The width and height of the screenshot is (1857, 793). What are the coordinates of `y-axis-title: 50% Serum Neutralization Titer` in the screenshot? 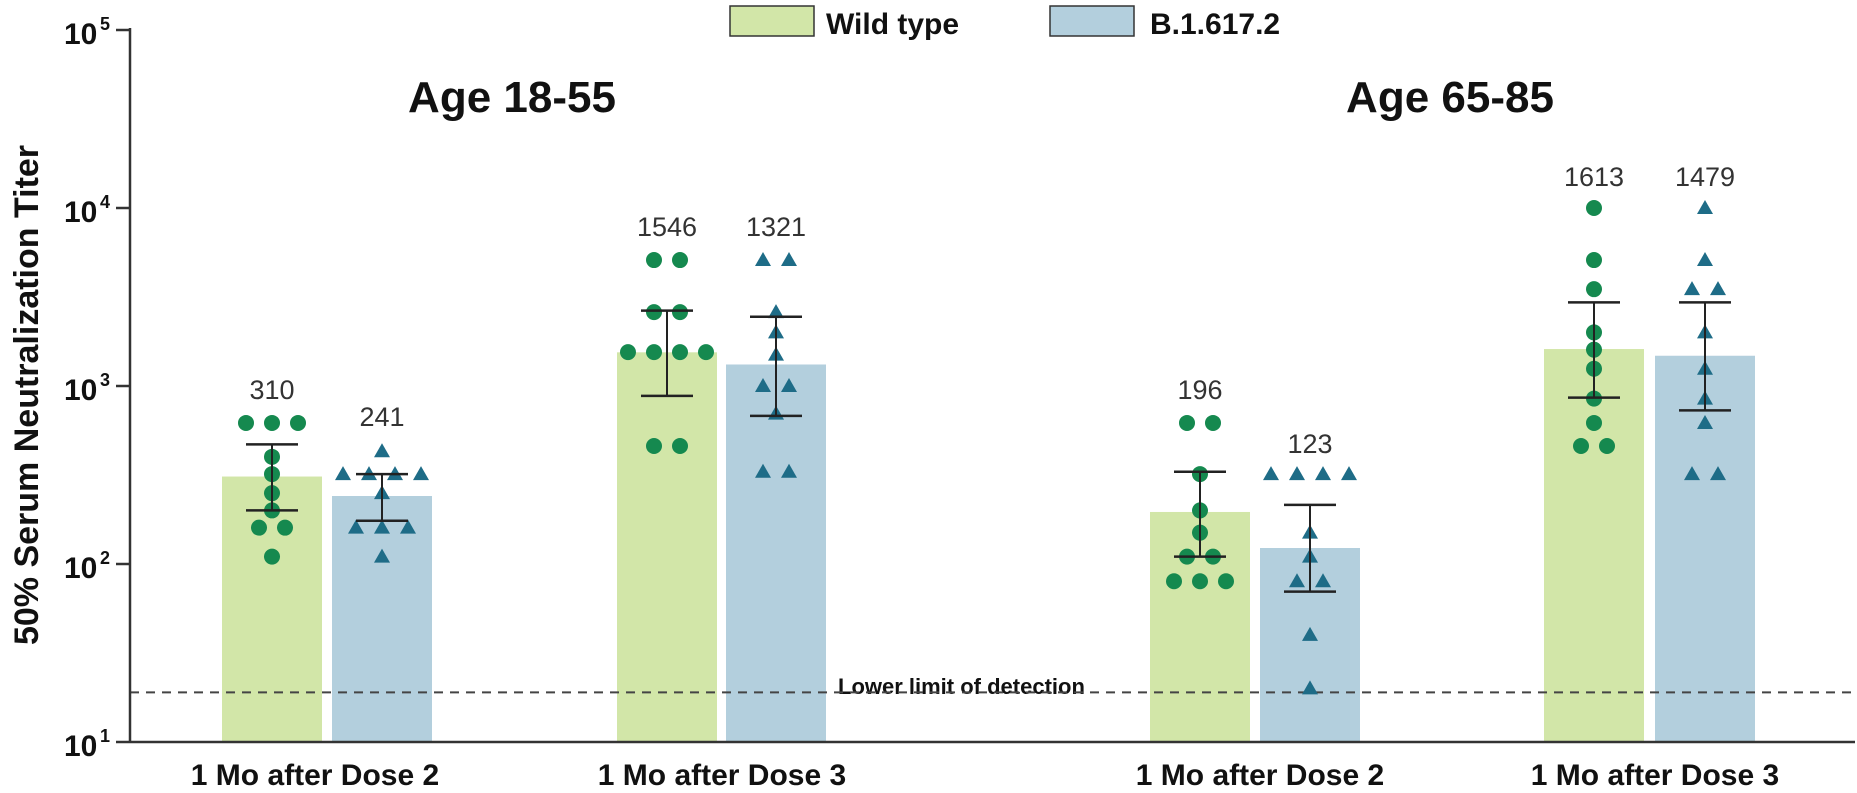 It's located at (27, 395).